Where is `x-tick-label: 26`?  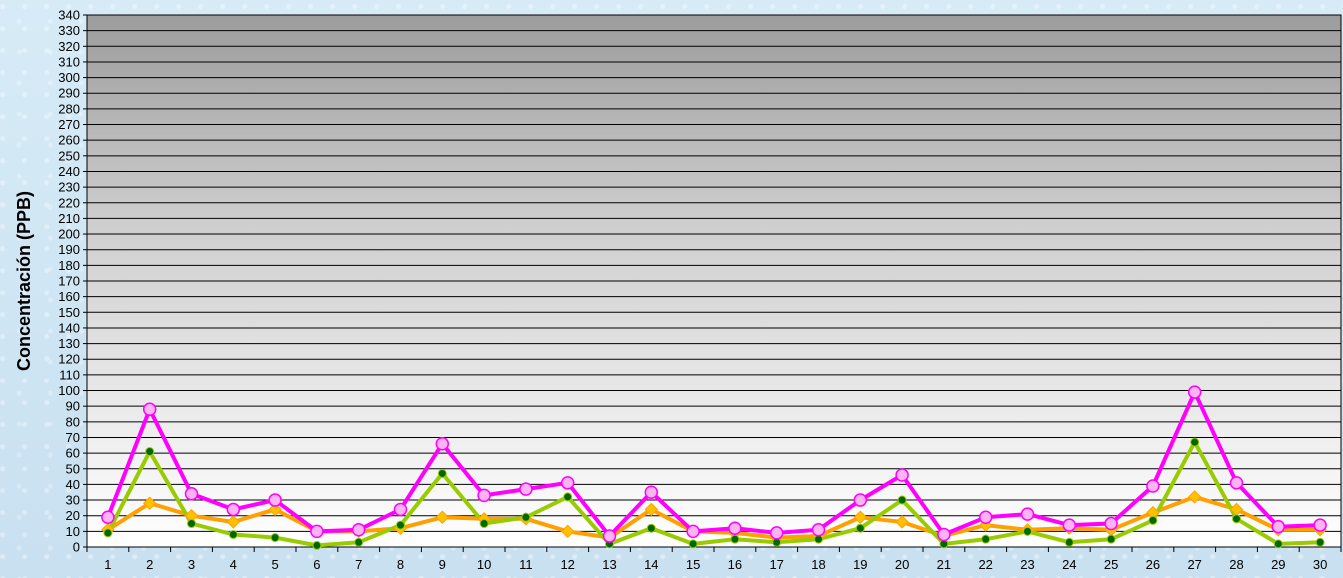
x-tick-label: 26 is located at coordinates (1153, 564).